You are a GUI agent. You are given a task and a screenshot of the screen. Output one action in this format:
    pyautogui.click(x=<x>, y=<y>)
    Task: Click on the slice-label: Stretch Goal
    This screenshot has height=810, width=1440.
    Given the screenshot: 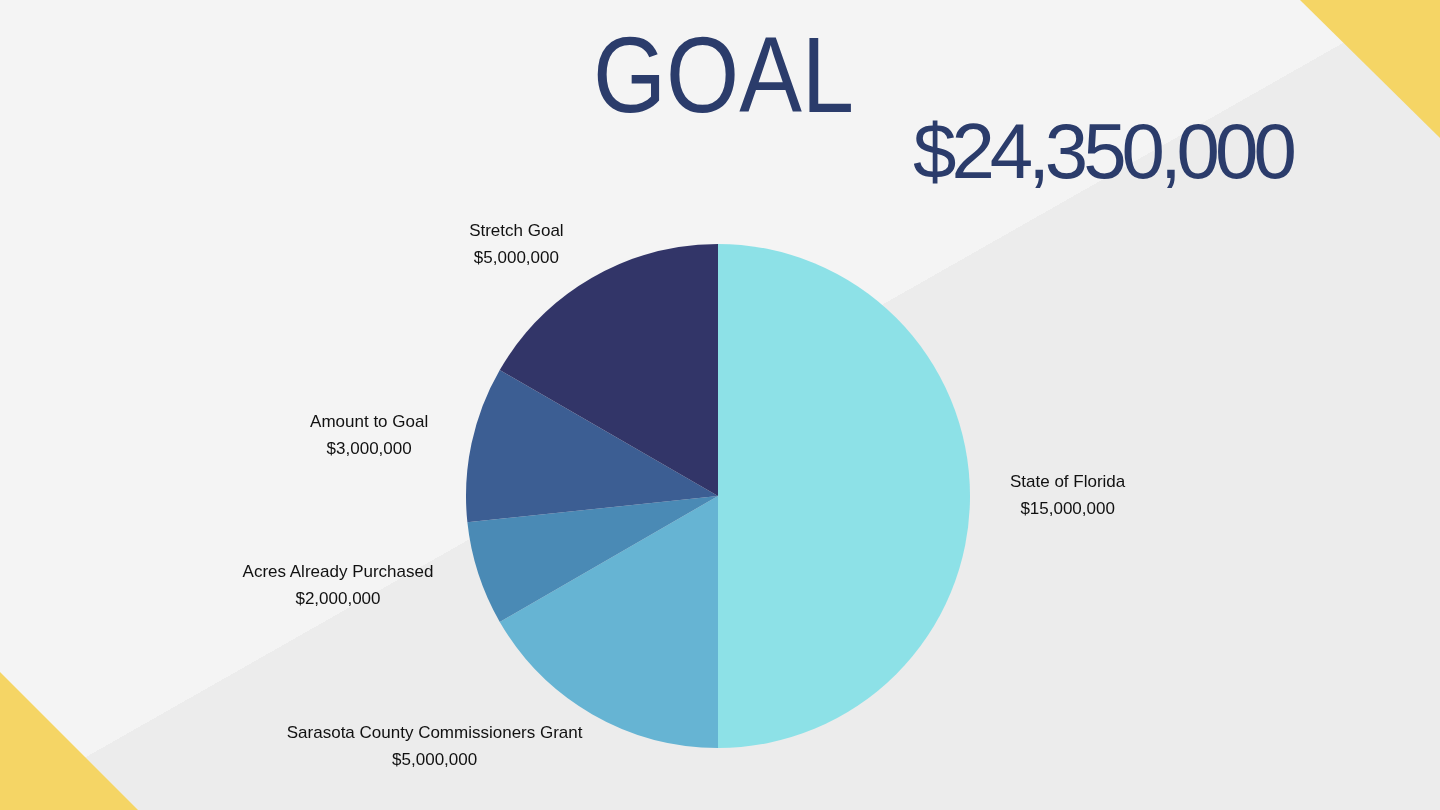 What is the action you would take?
    pyautogui.click(x=516, y=231)
    